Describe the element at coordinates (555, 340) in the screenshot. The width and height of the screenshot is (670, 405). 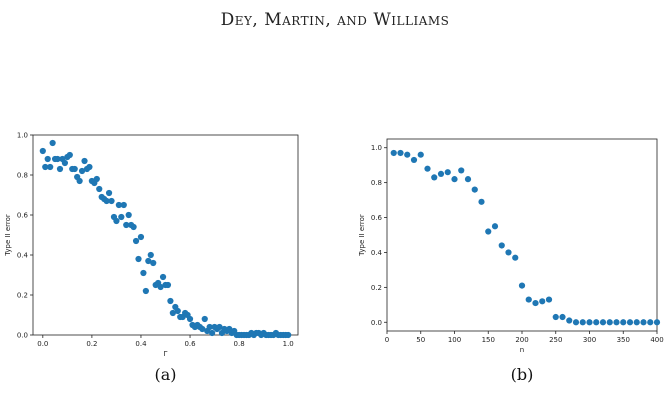
I see `x-tick-label: 250` at that location.